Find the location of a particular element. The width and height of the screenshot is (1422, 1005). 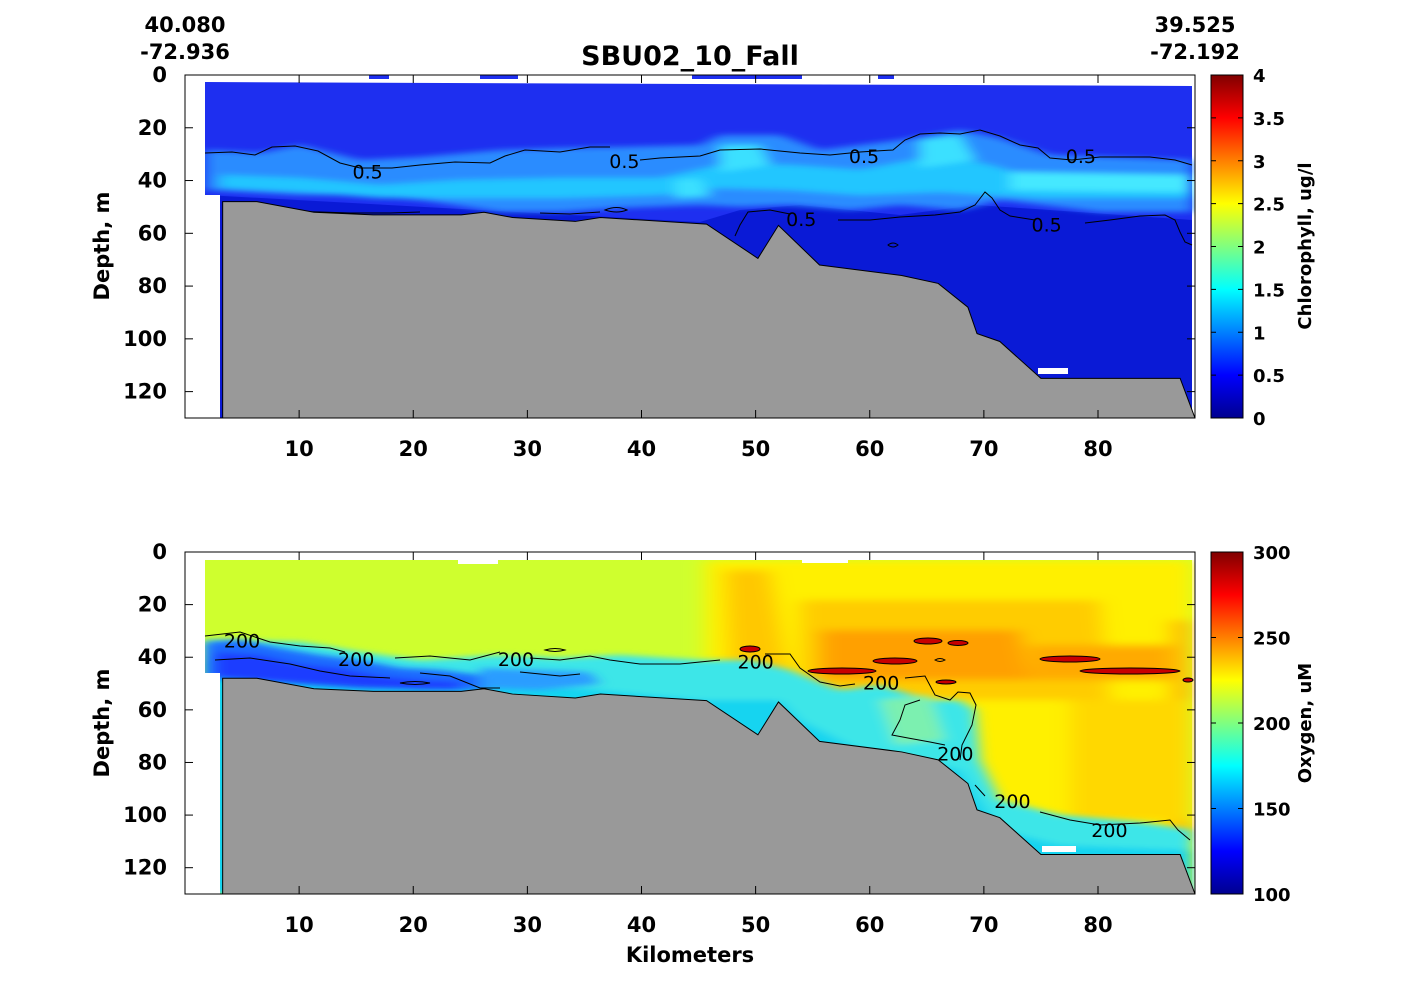

colorbar-tick-label: 250 is located at coordinates (1272, 639).